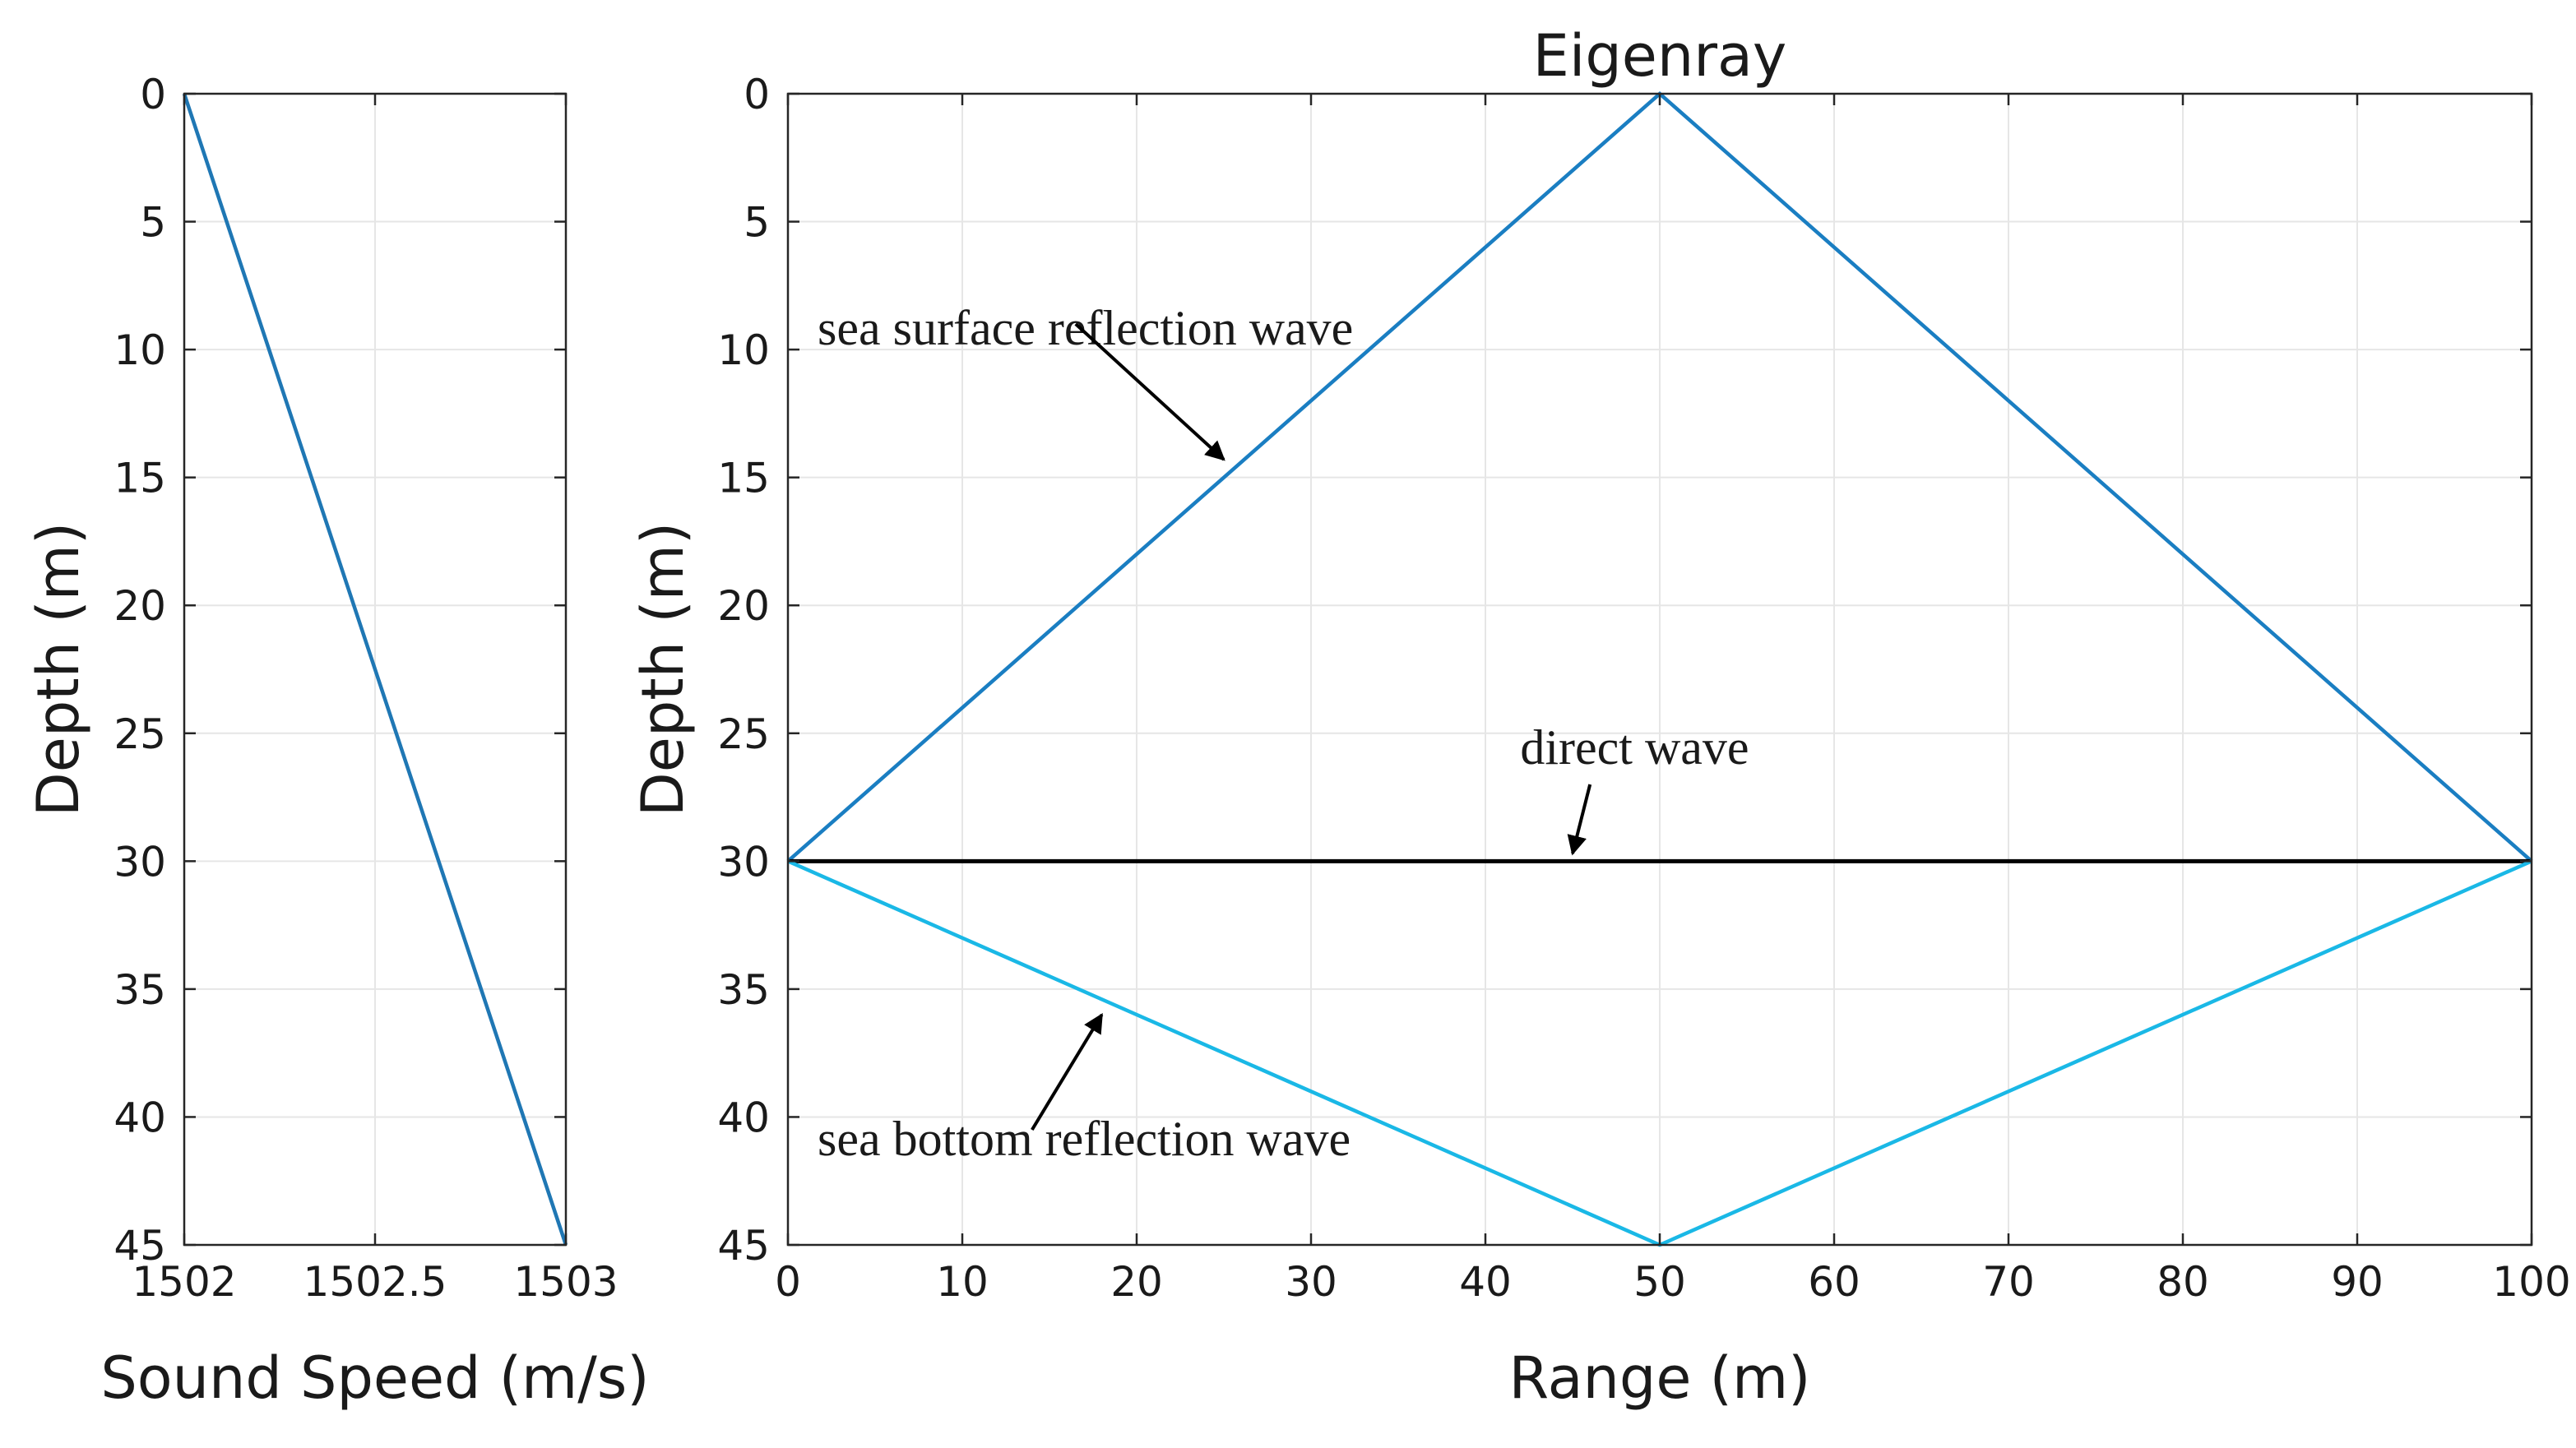 The width and height of the screenshot is (2576, 1448). What do you see at coordinates (1660, 1282) in the screenshot?
I see `x-tick-label: 50` at bounding box center [1660, 1282].